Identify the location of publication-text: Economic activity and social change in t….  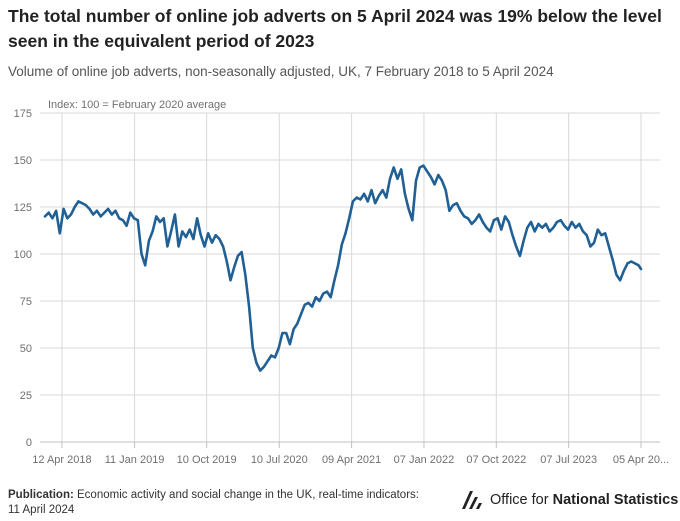
(248, 495).